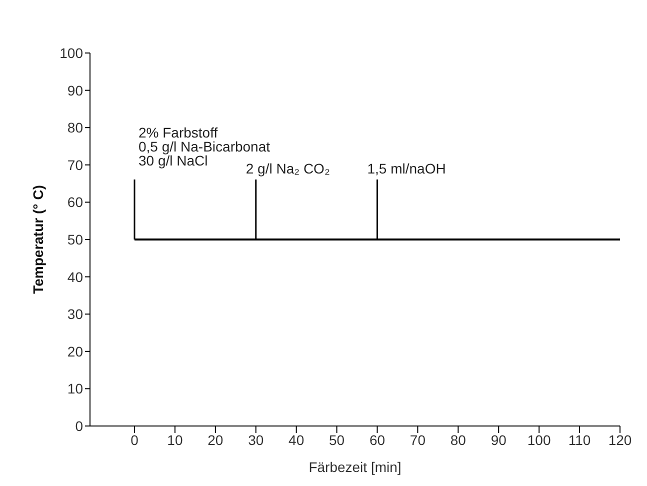  I want to click on x-tick-label: 60, so click(377, 440).